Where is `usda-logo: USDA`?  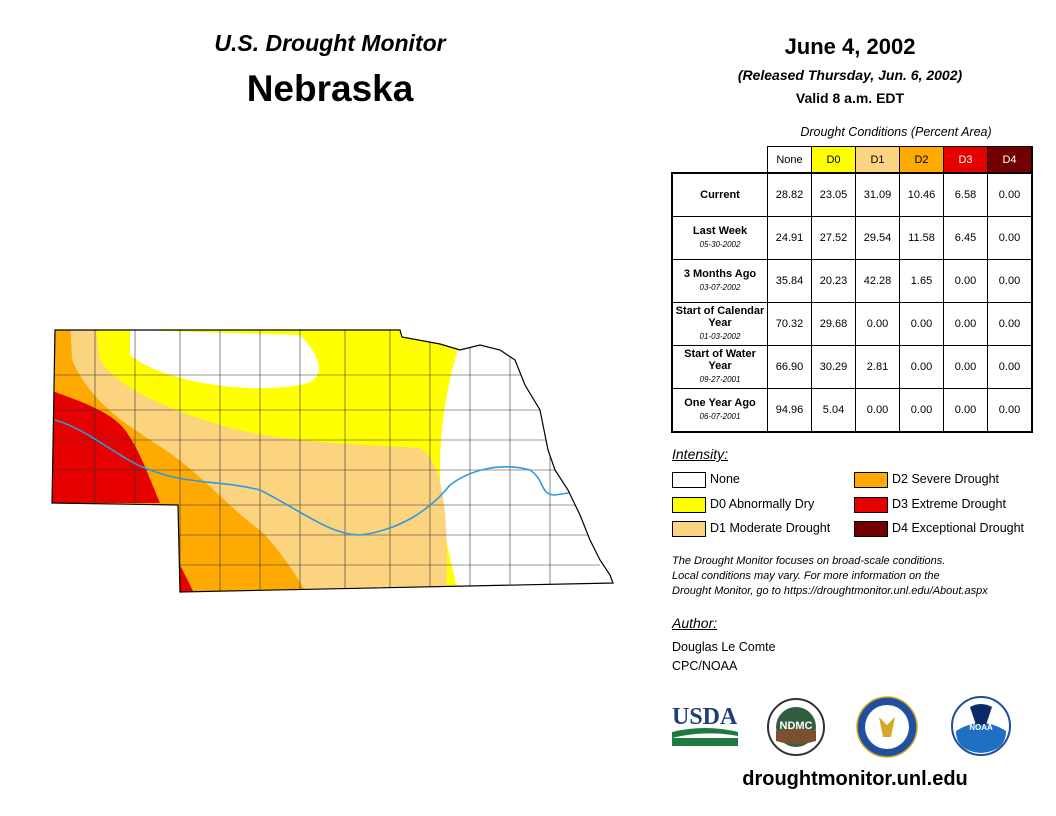
usda-logo: USDA is located at coordinates (705, 725).